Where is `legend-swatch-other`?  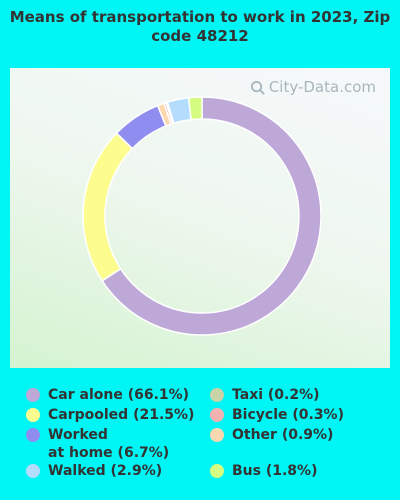
legend-swatch-other is located at coordinates (217, 435).